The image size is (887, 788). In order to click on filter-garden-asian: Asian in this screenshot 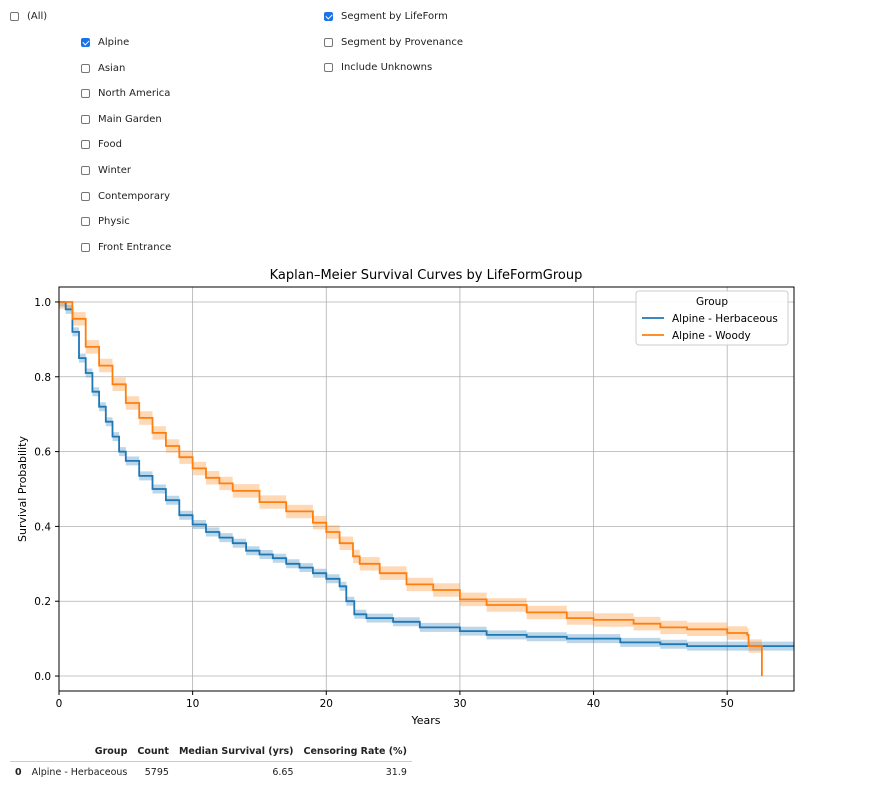, I will do `click(103, 68)`.